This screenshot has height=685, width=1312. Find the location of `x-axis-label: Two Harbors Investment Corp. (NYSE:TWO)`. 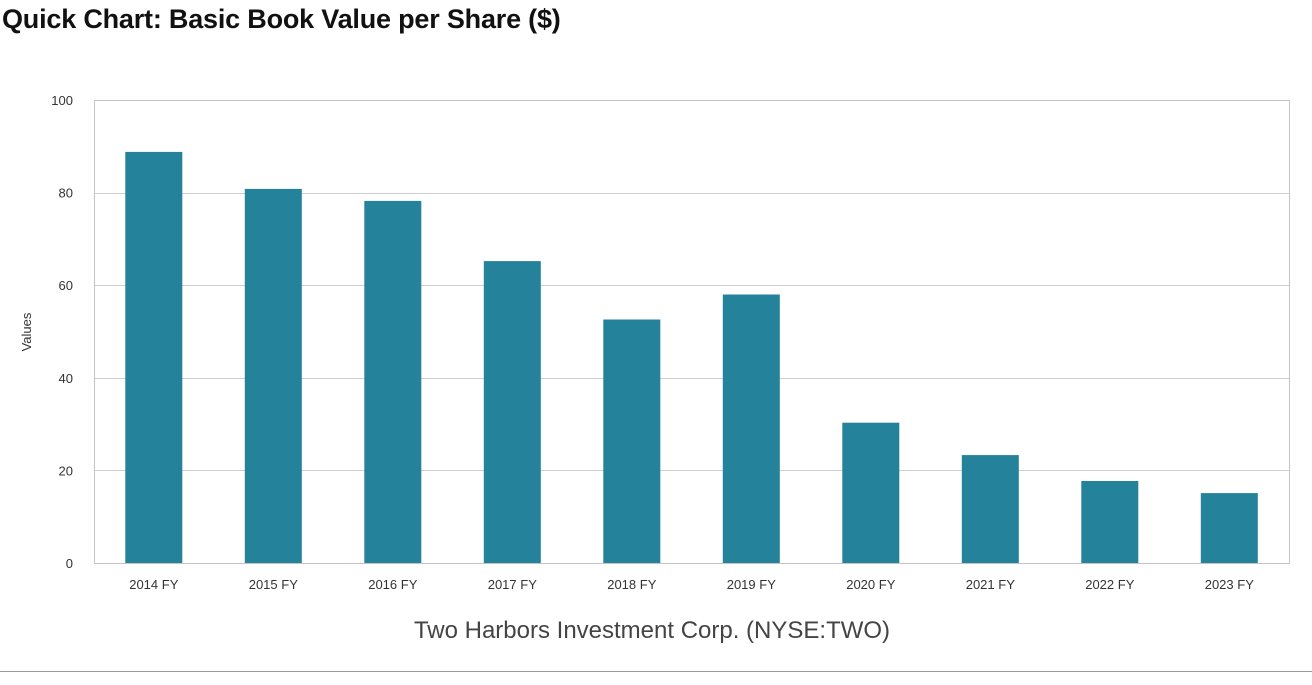

x-axis-label: Two Harbors Investment Corp. (NYSE:TWO) is located at coordinates (652, 630).